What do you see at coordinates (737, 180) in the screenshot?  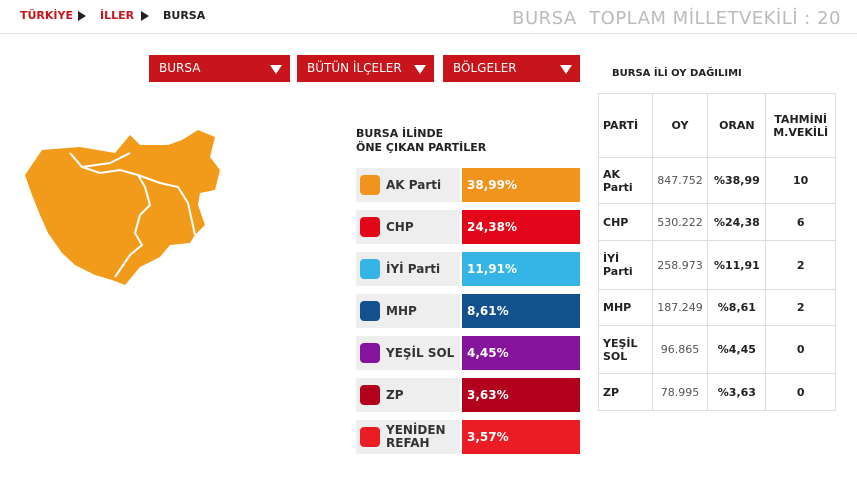 I see `table-cell: %38,99` at bounding box center [737, 180].